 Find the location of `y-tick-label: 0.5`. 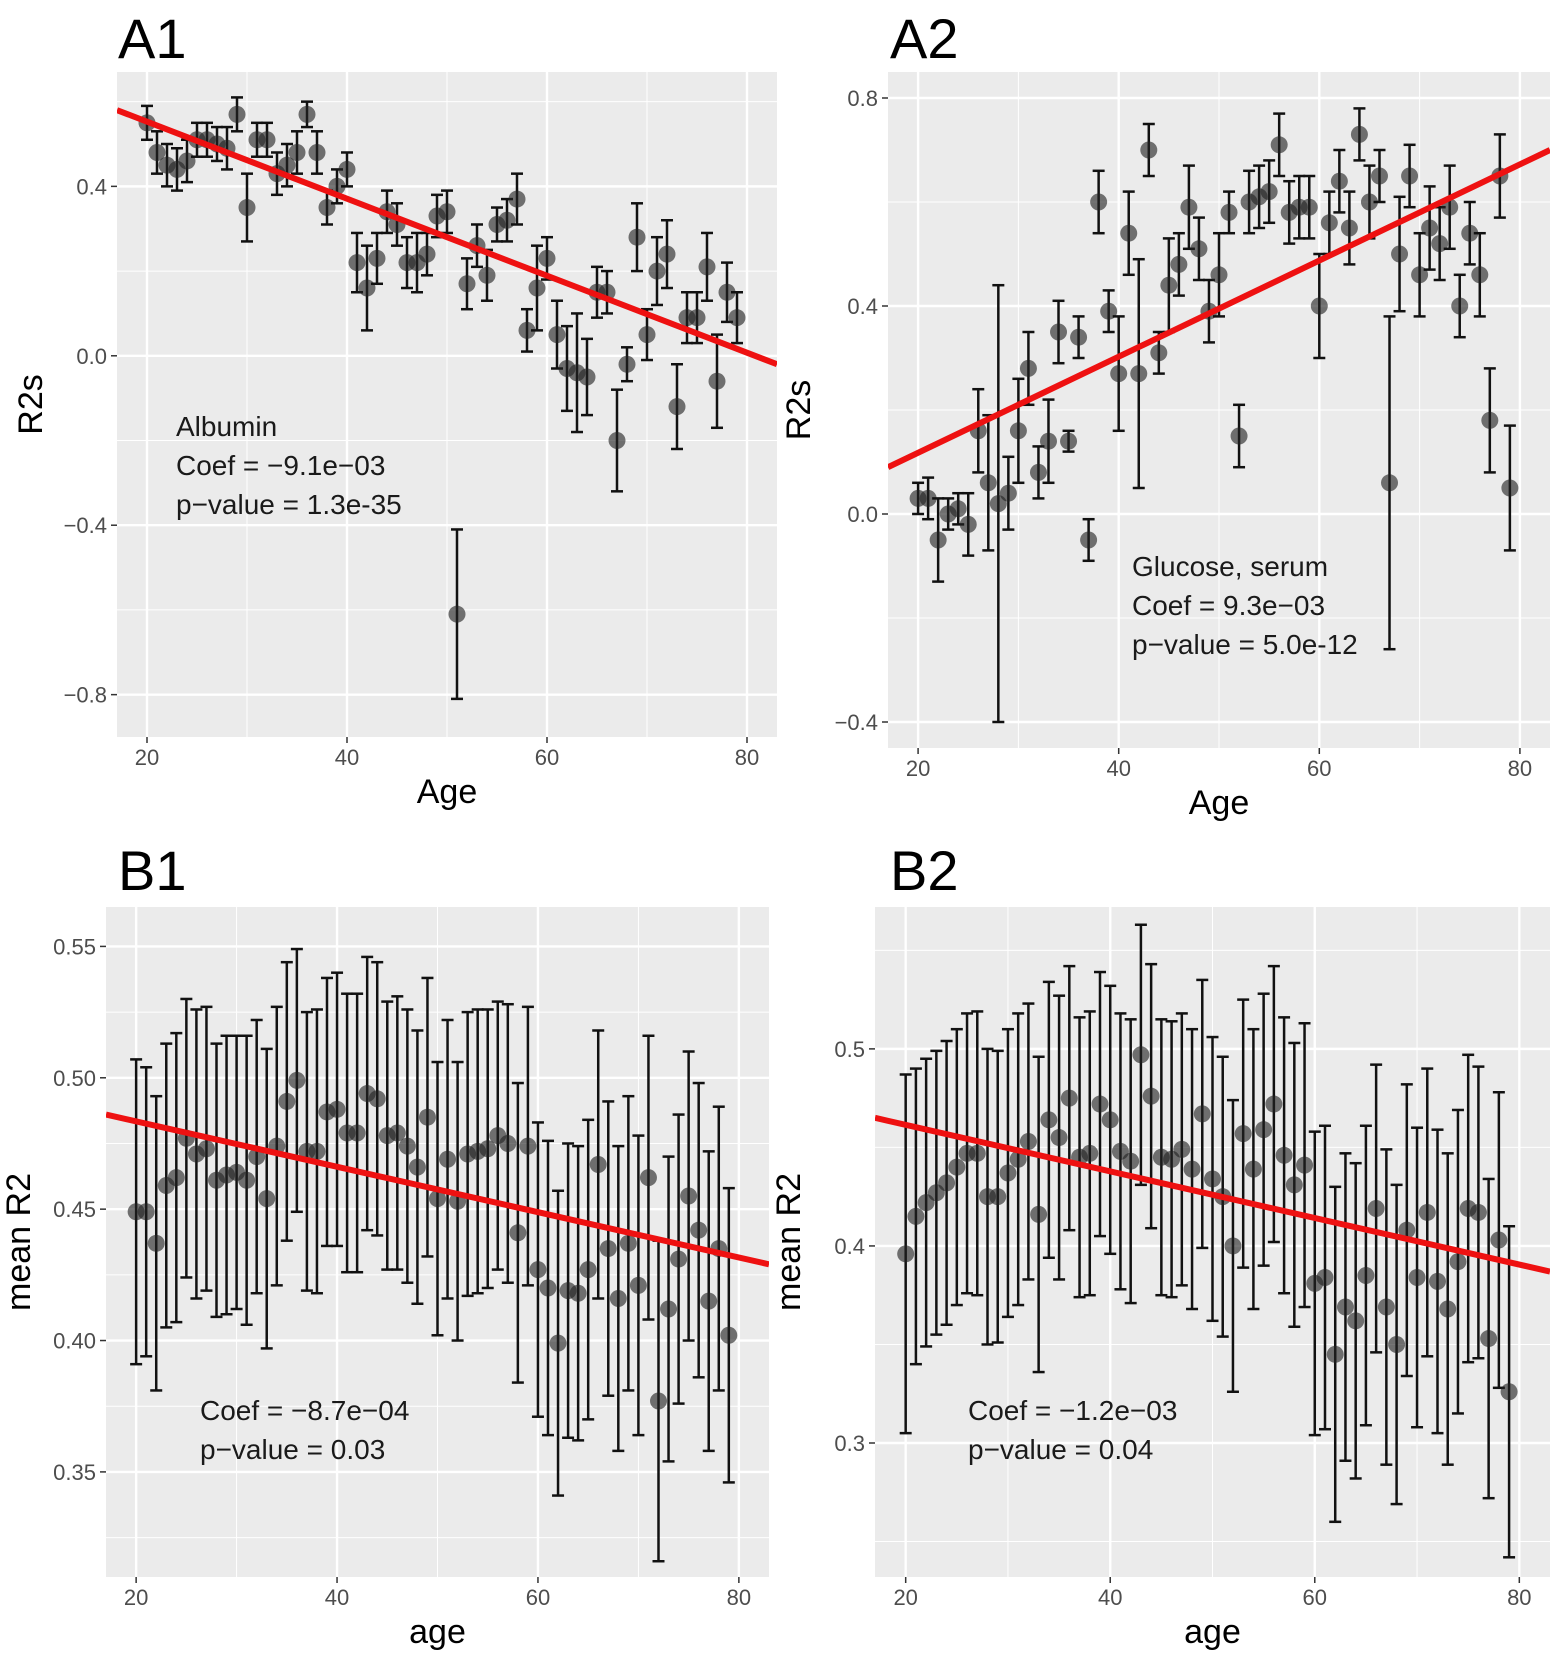

y-tick-label: 0.5 is located at coordinates (849, 1049).